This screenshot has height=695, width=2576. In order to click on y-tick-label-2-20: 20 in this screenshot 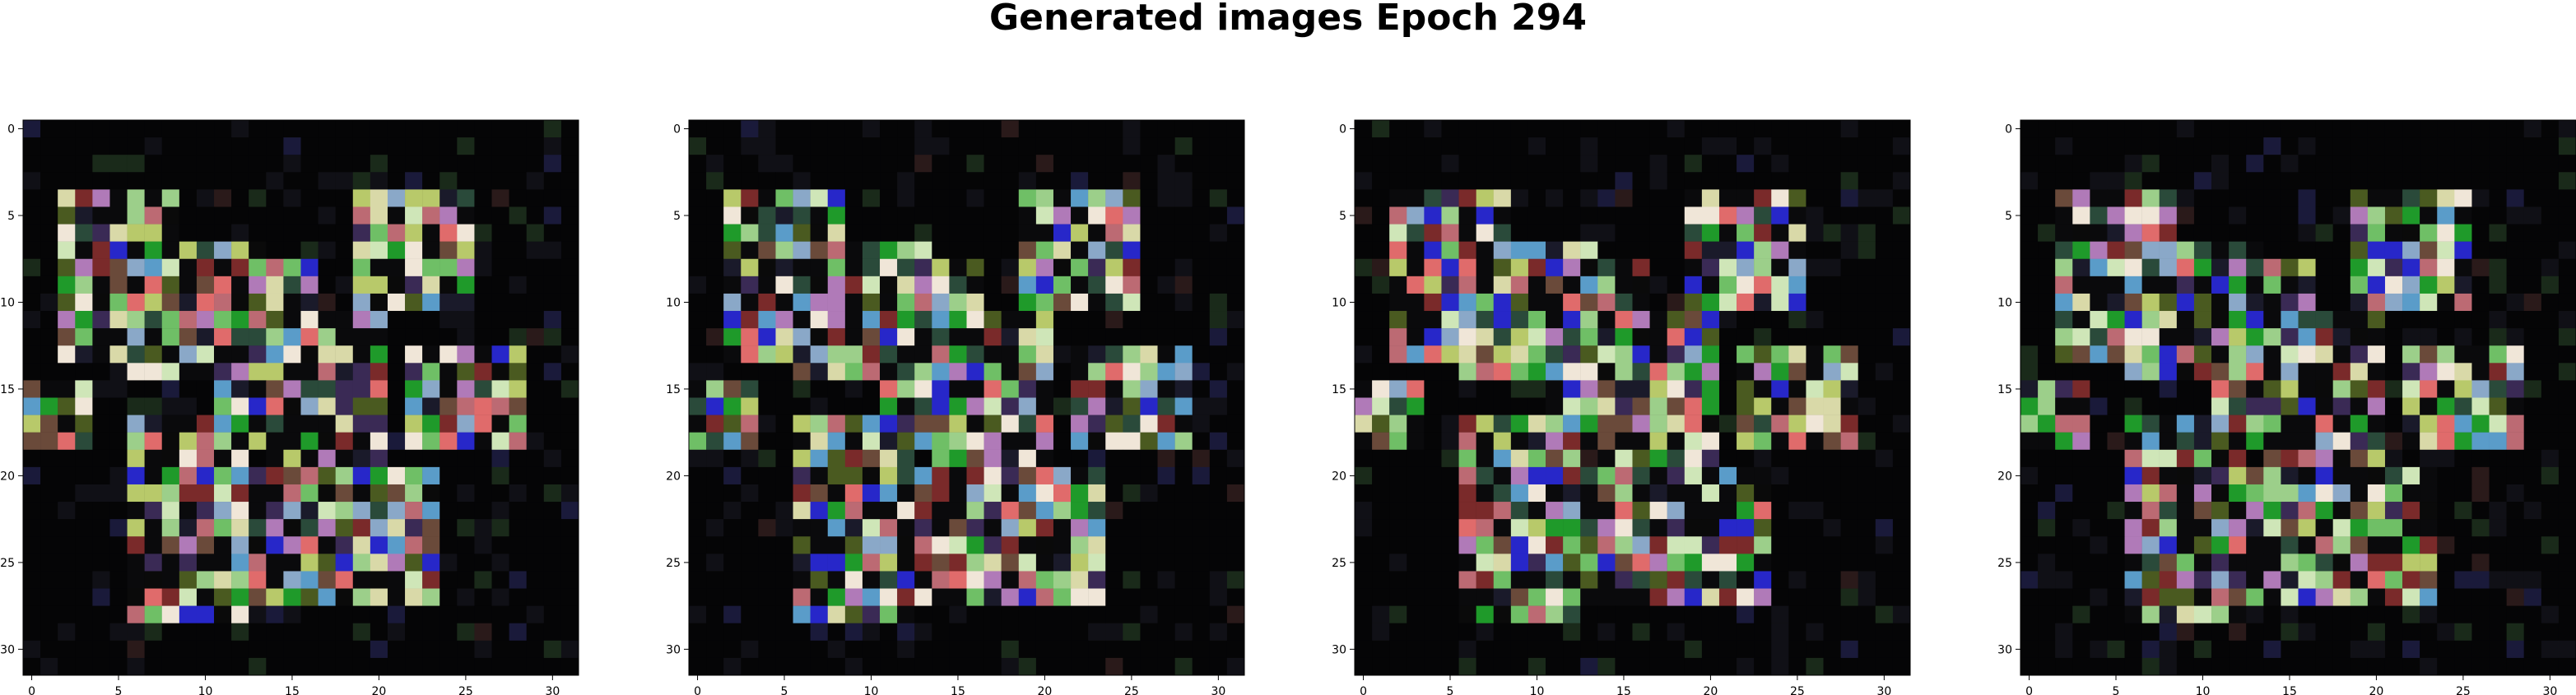, I will do `click(673, 476)`.